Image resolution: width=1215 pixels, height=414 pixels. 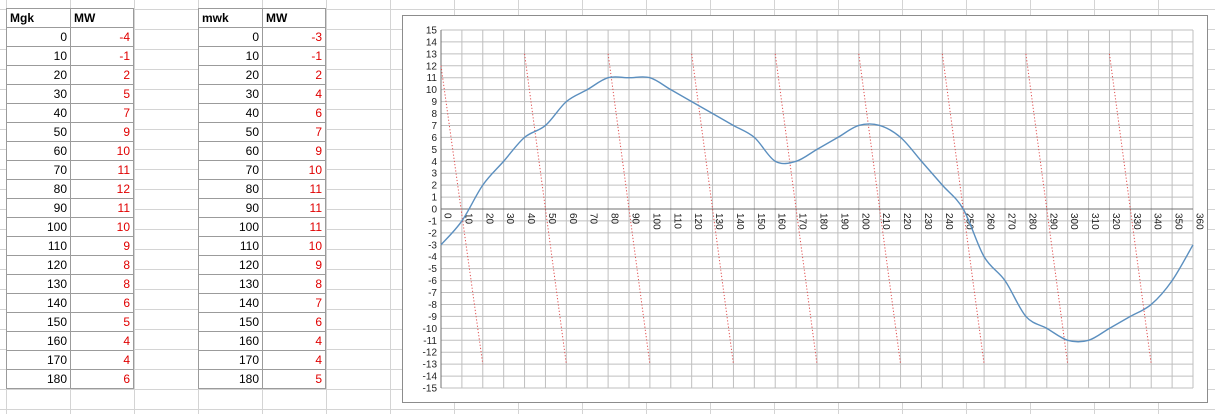 What do you see at coordinates (509, 219) in the screenshot?
I see `x-tick-label: 30` at bounding box center [509, 219].